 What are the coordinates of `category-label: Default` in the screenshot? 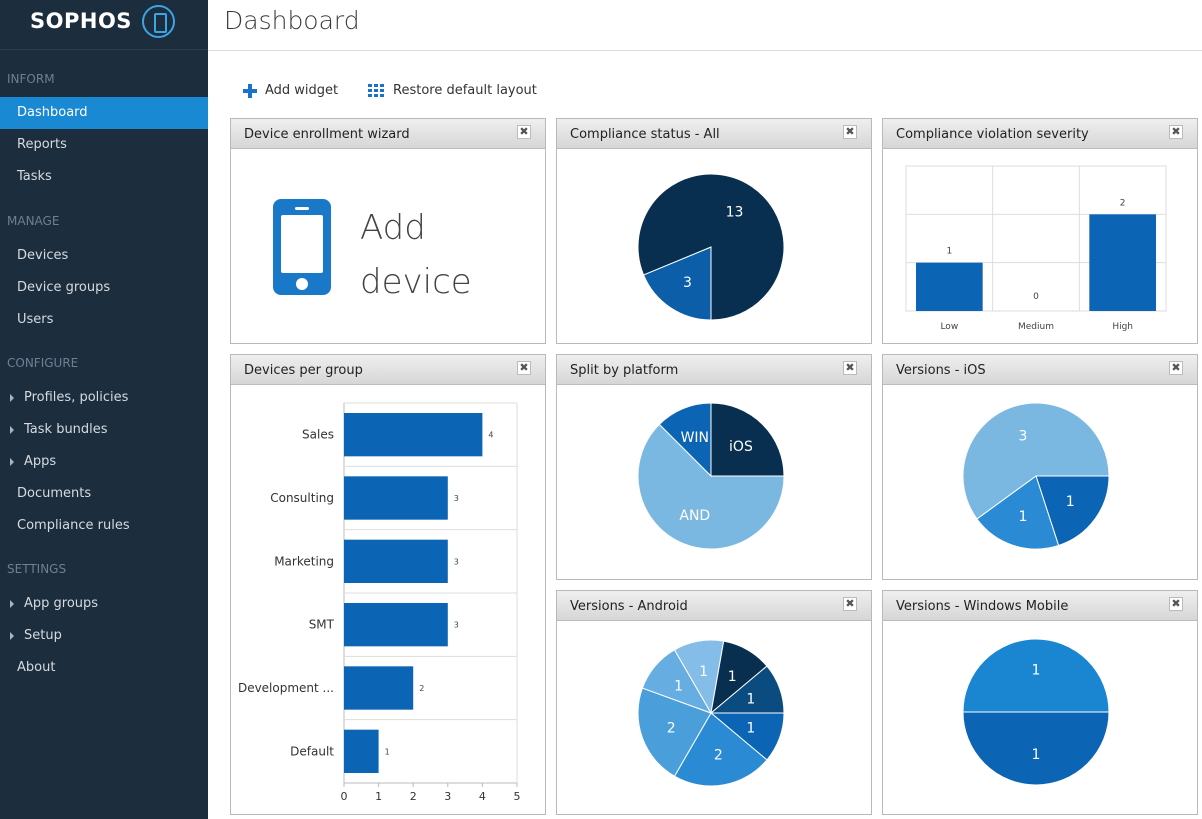 It's located at (312, 751).